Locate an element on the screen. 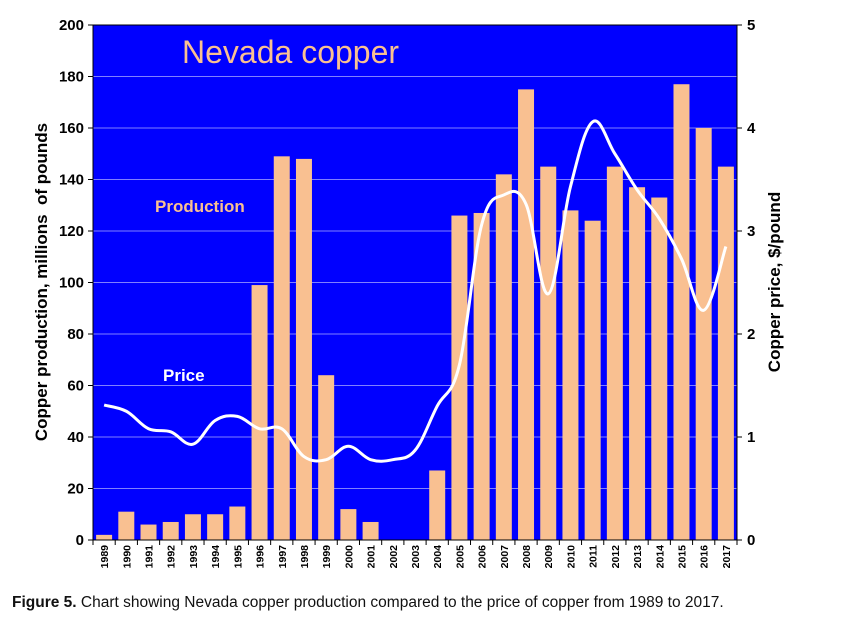 This screenshot has height=622, width=856. x-tick-label: 2005 is located at coordinates (460, 557).